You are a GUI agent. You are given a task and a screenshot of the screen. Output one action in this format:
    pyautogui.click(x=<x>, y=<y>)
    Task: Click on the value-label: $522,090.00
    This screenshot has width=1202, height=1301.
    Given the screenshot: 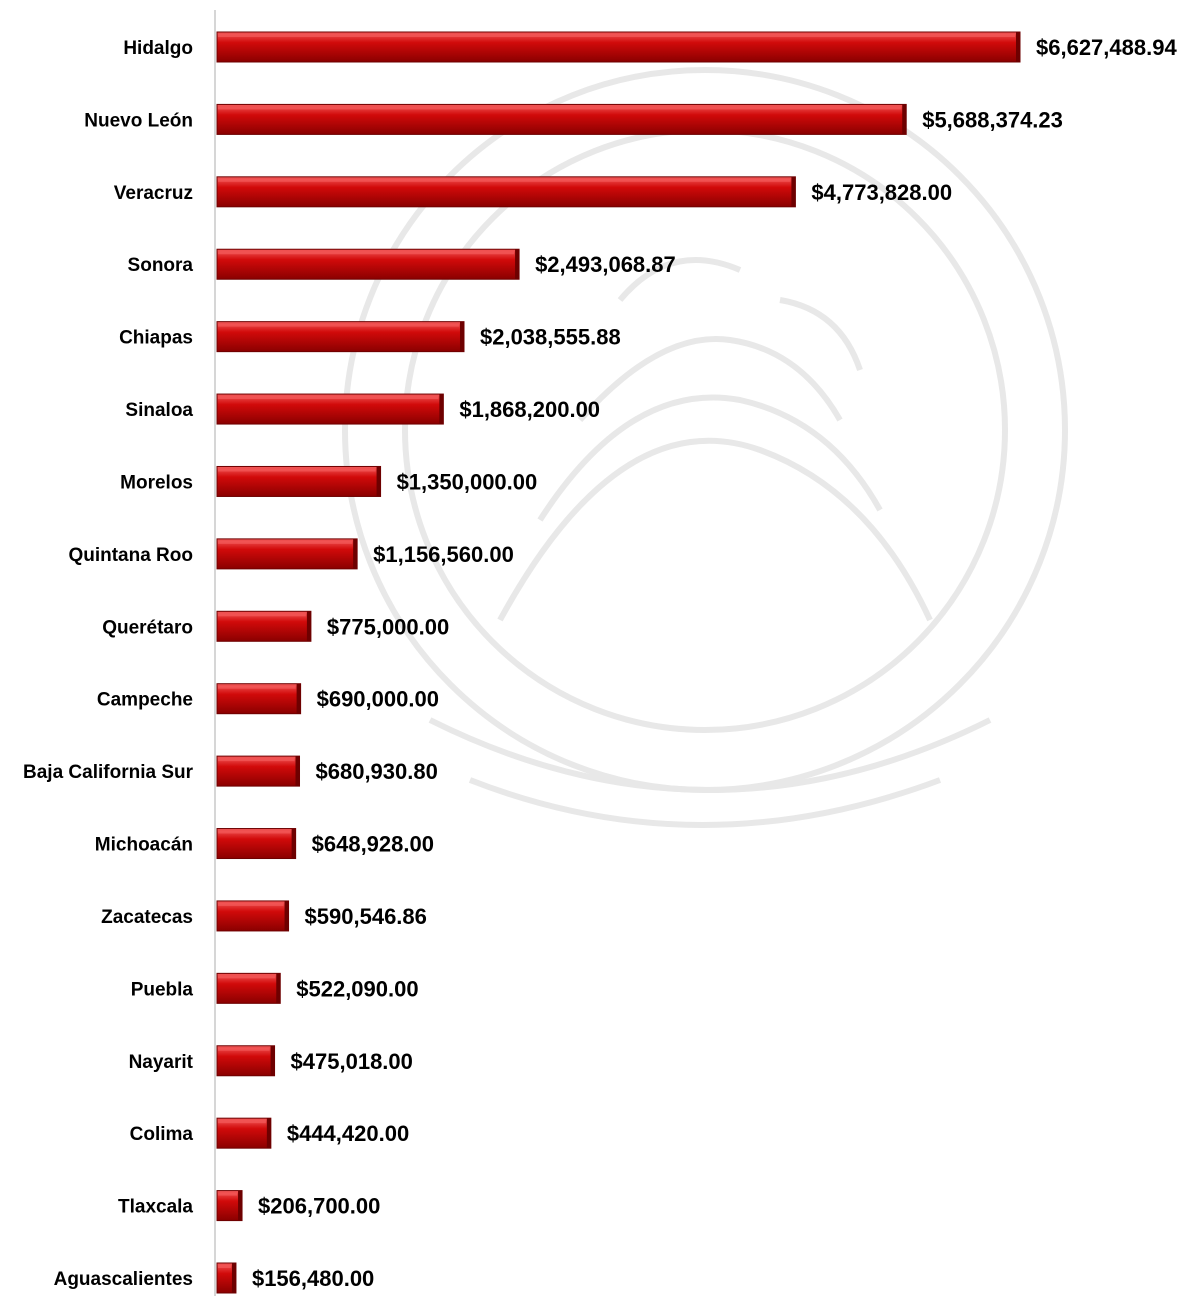 What is the action you would take?
    pyautogui.click(x=357, y=988)
    